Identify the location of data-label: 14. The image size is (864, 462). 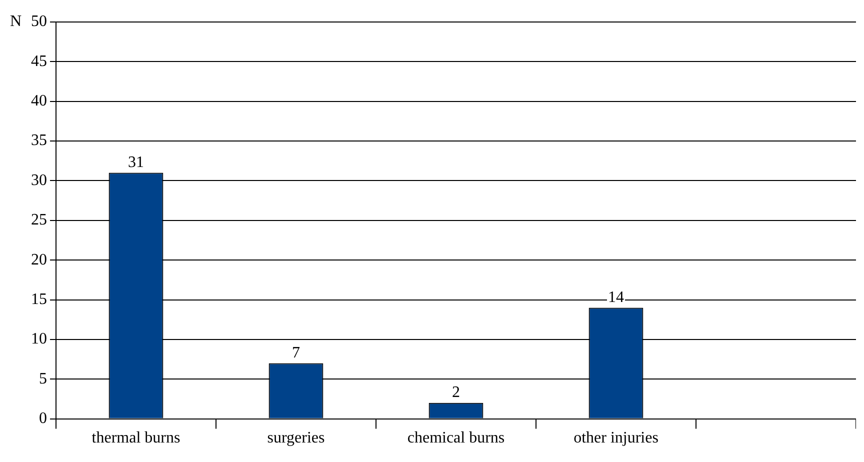
(616, 297).